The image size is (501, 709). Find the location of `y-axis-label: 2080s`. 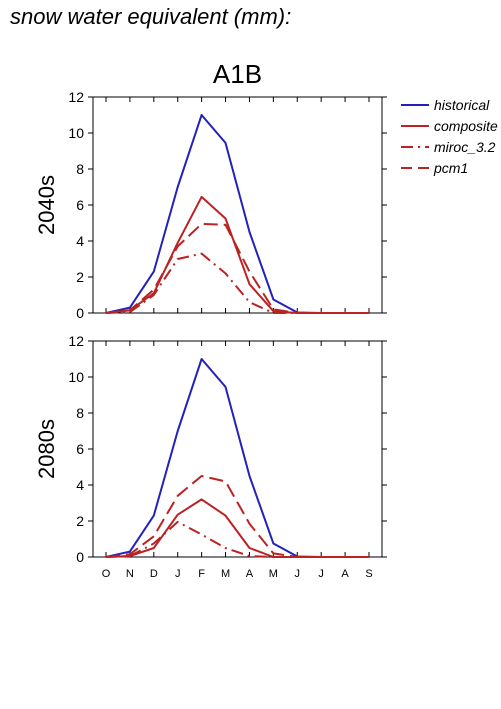

y-axis-label: 2080s is located at coordinates (46, 449).